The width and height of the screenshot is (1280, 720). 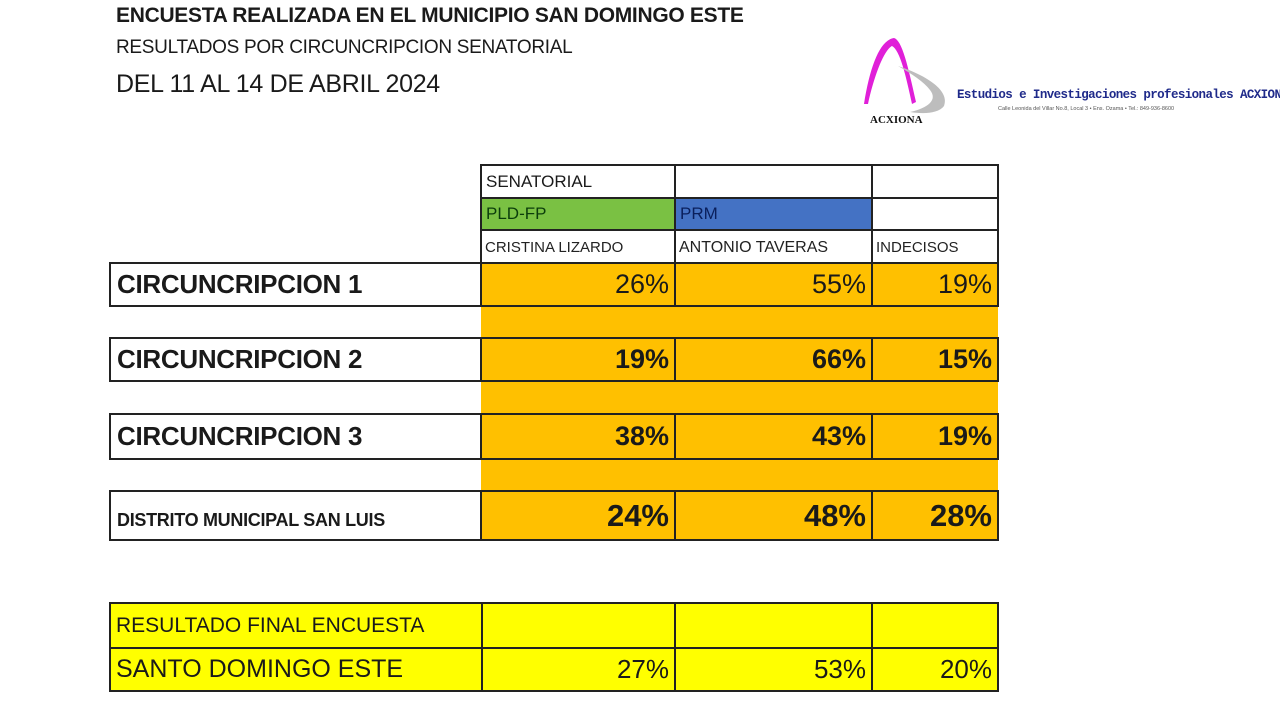 What do you see at coordinates (773, 214) in the screenshot?
I see `party-prm: PRM` at bounding box center [773, 214].